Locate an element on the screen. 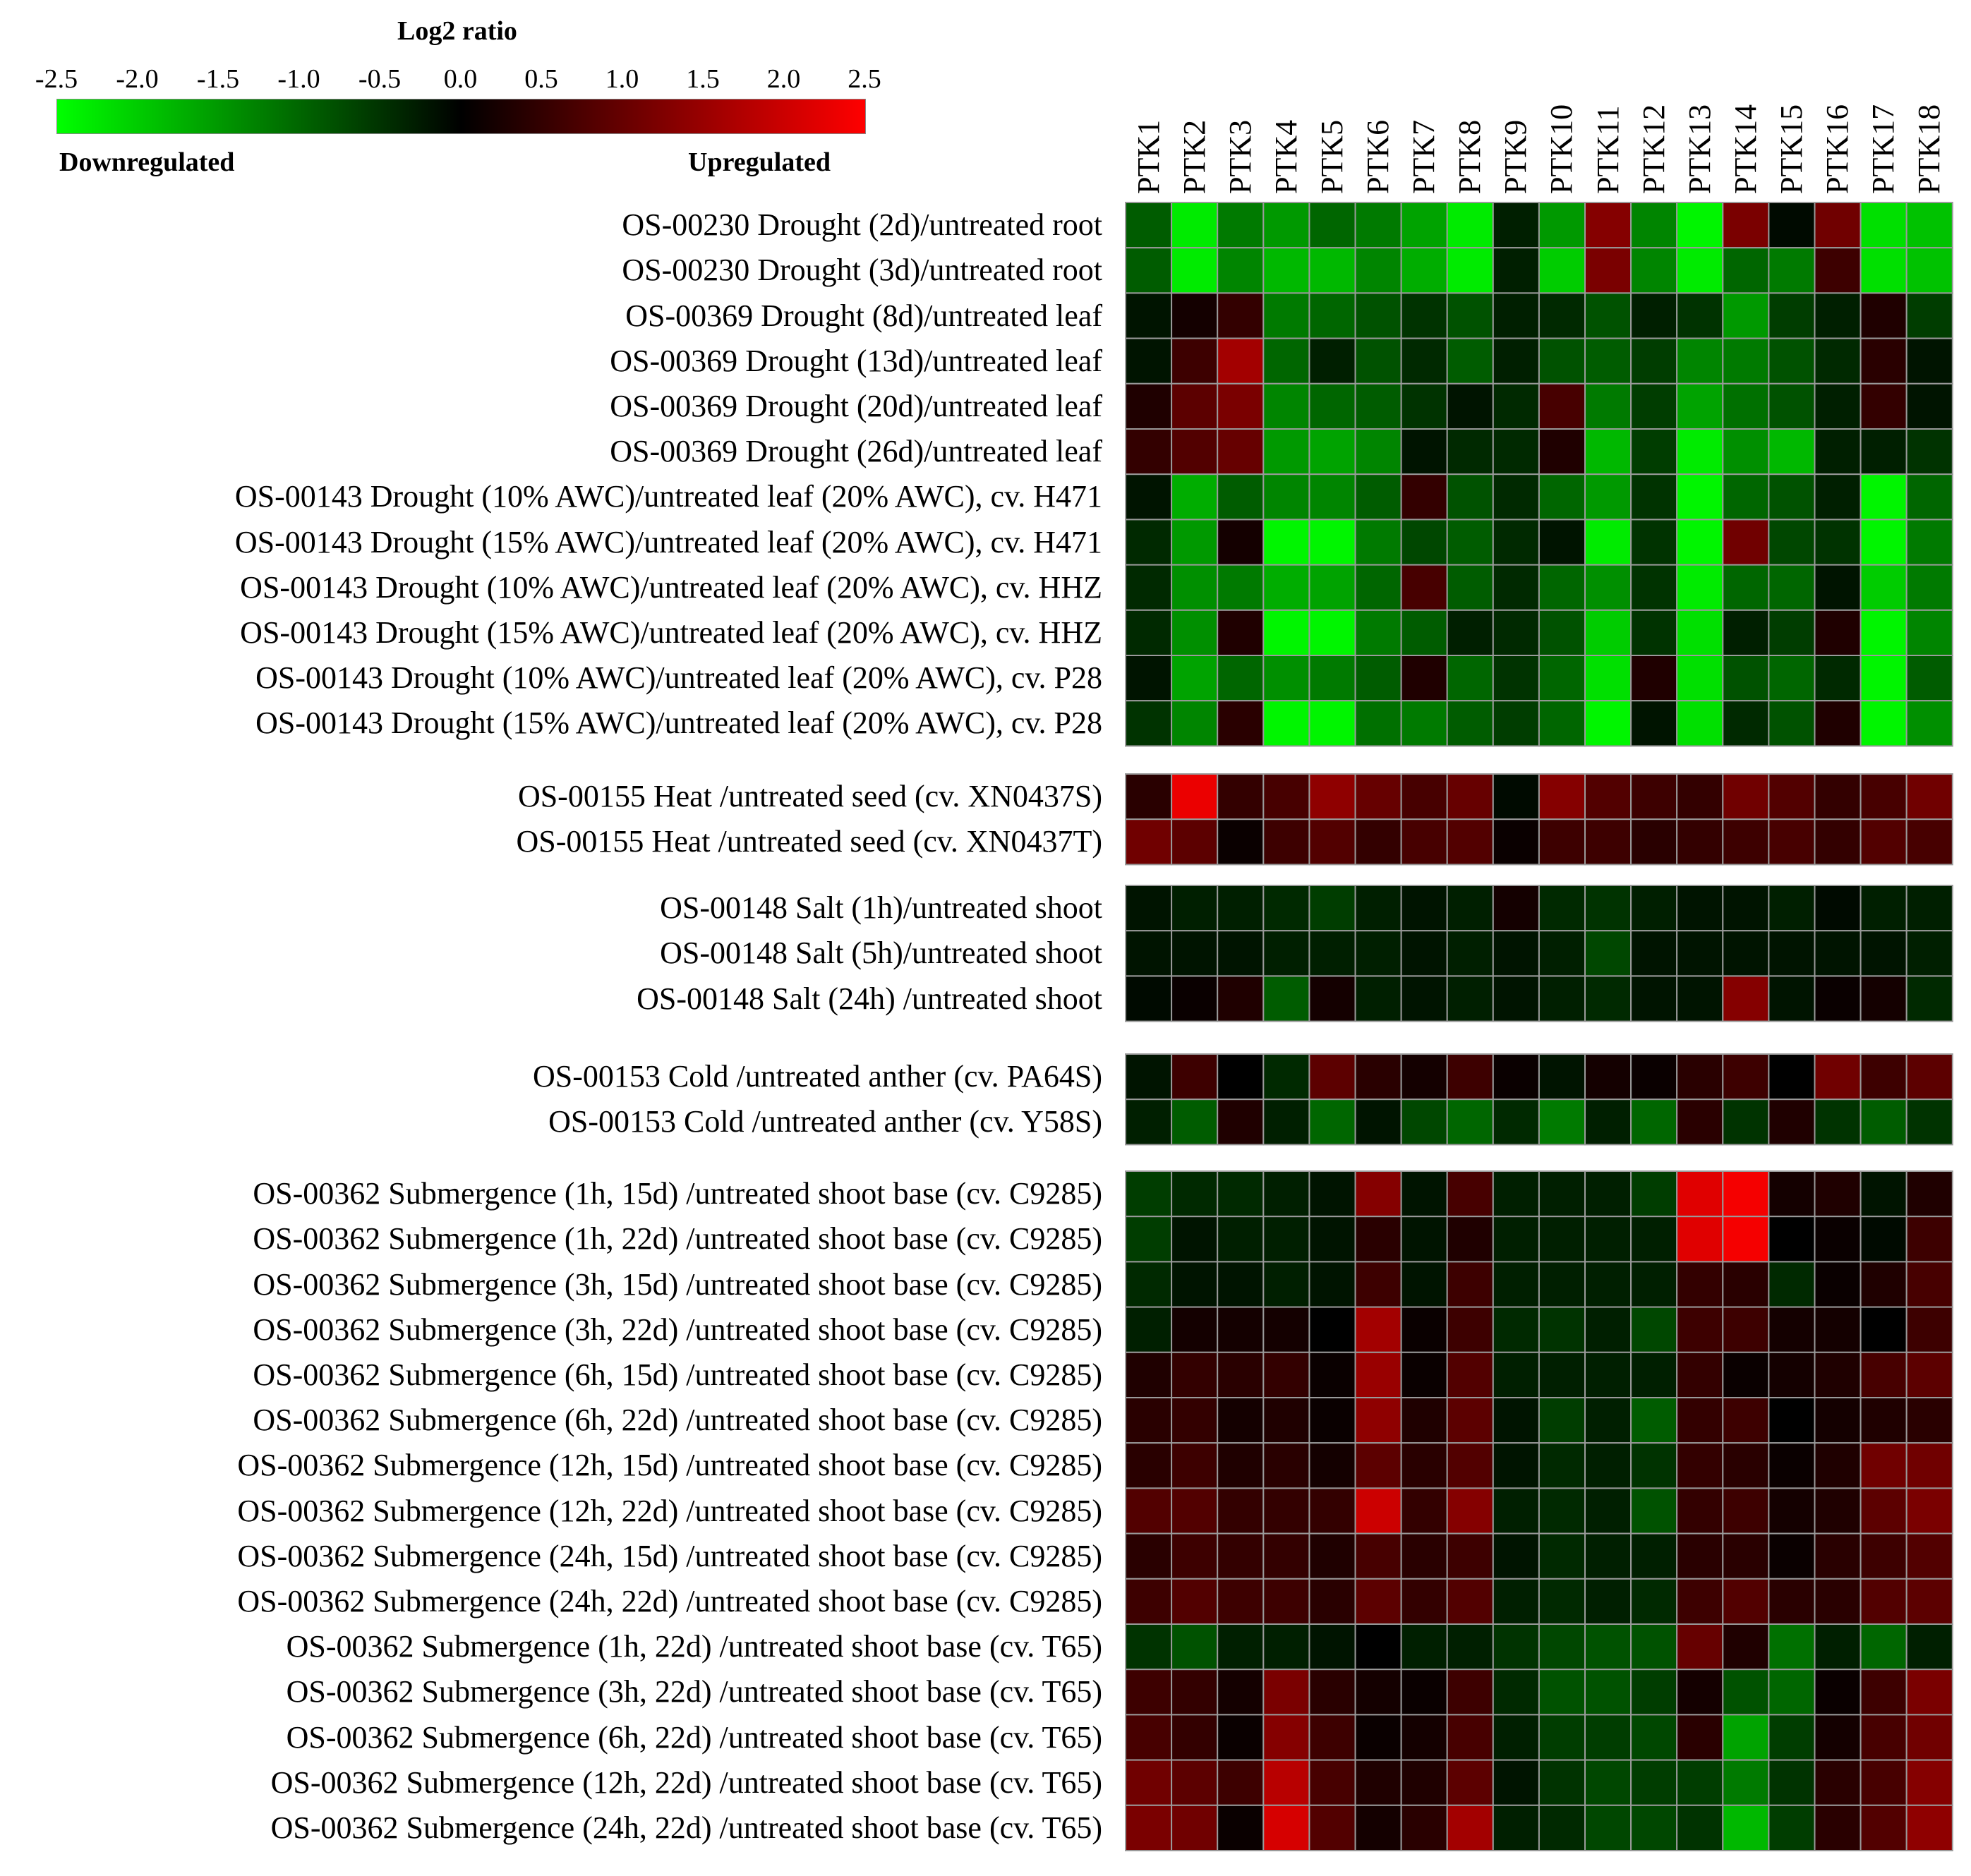 Image resolution: width=1971 pixels, height=1876 pixels. column-label: PTK5 is located at coordinates (1332, 156).